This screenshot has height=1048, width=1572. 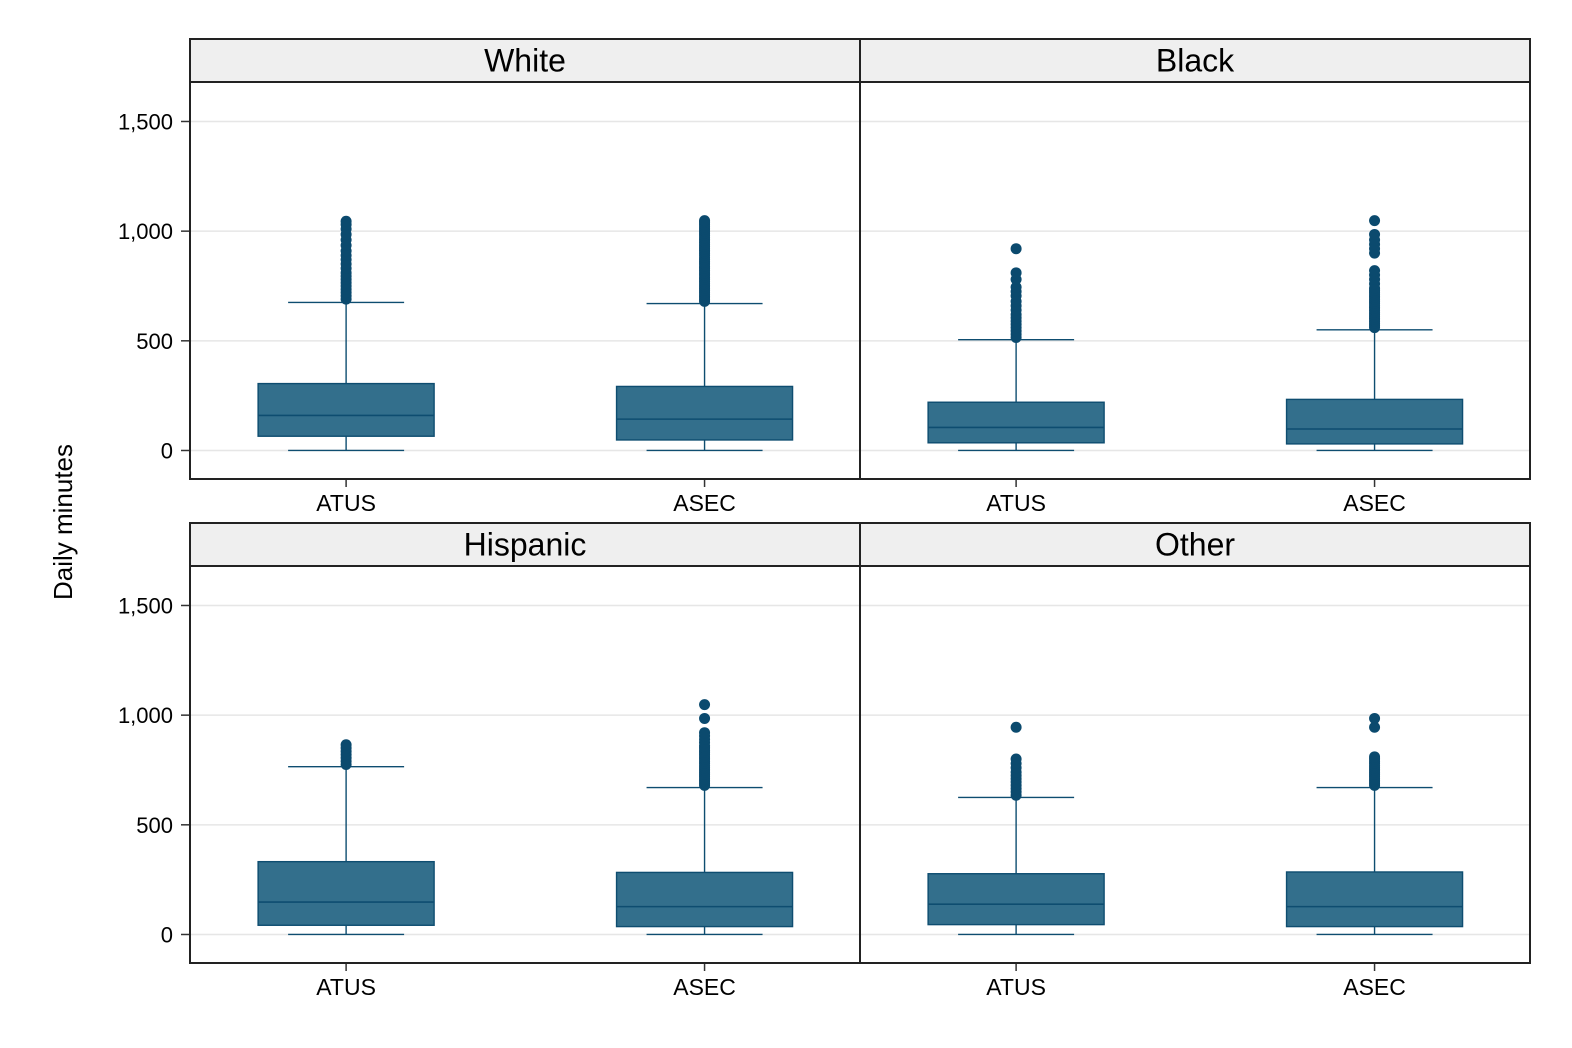 I want to click on panel-title: Black, so click(x=1195, y=61).